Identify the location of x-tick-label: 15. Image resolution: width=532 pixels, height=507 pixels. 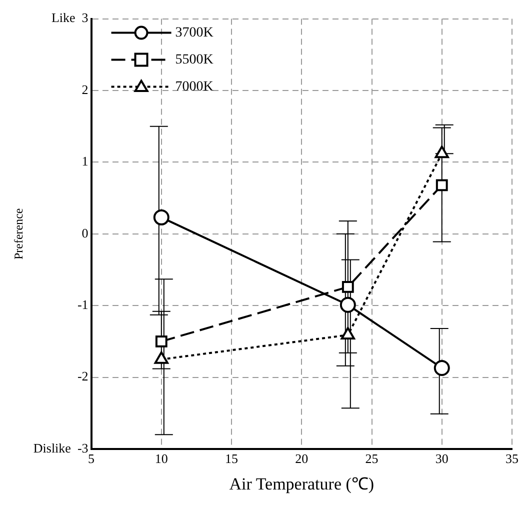
(231, 458).